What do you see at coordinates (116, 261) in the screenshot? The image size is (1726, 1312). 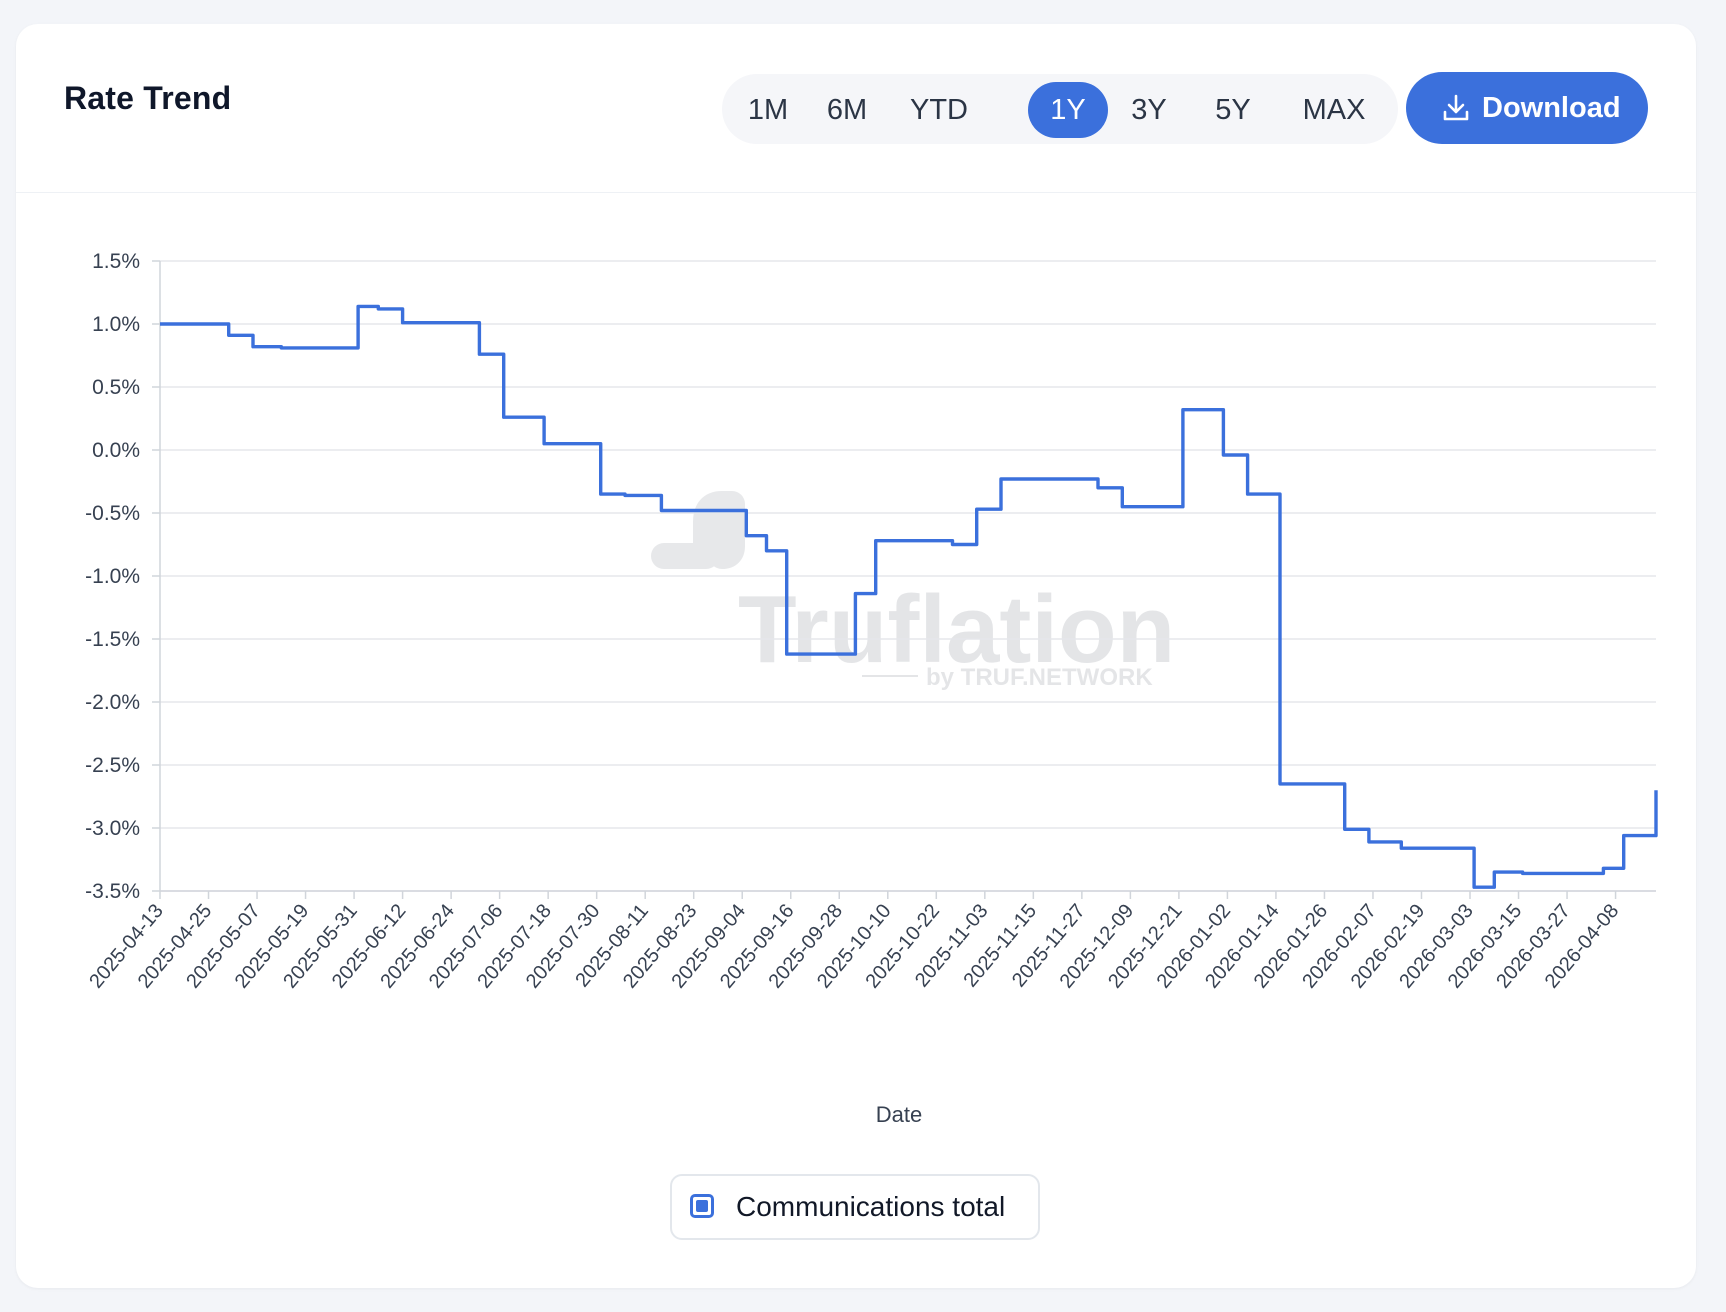 I see `y-tick-label: 1.5%` at bounding box center [116, 261].